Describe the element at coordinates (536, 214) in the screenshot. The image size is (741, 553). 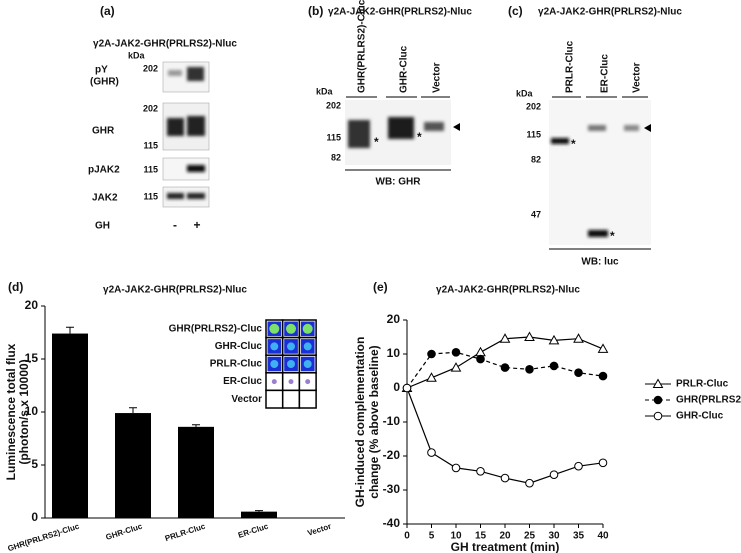
I see `size-marker: 47` at that location.